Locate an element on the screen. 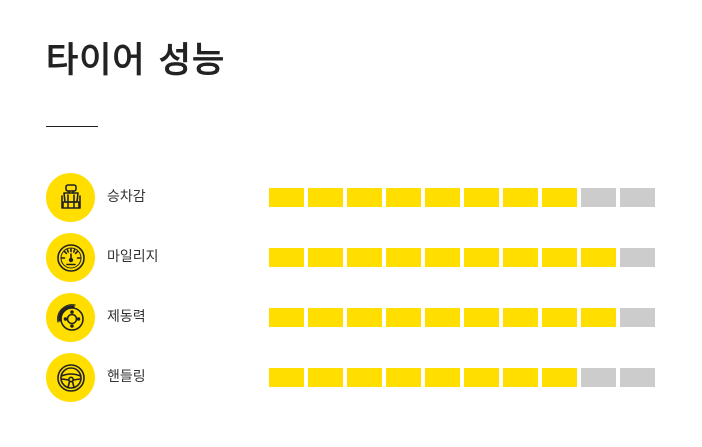 The image size is (702, 447). seat-icon is located at coordinates (70, 196).